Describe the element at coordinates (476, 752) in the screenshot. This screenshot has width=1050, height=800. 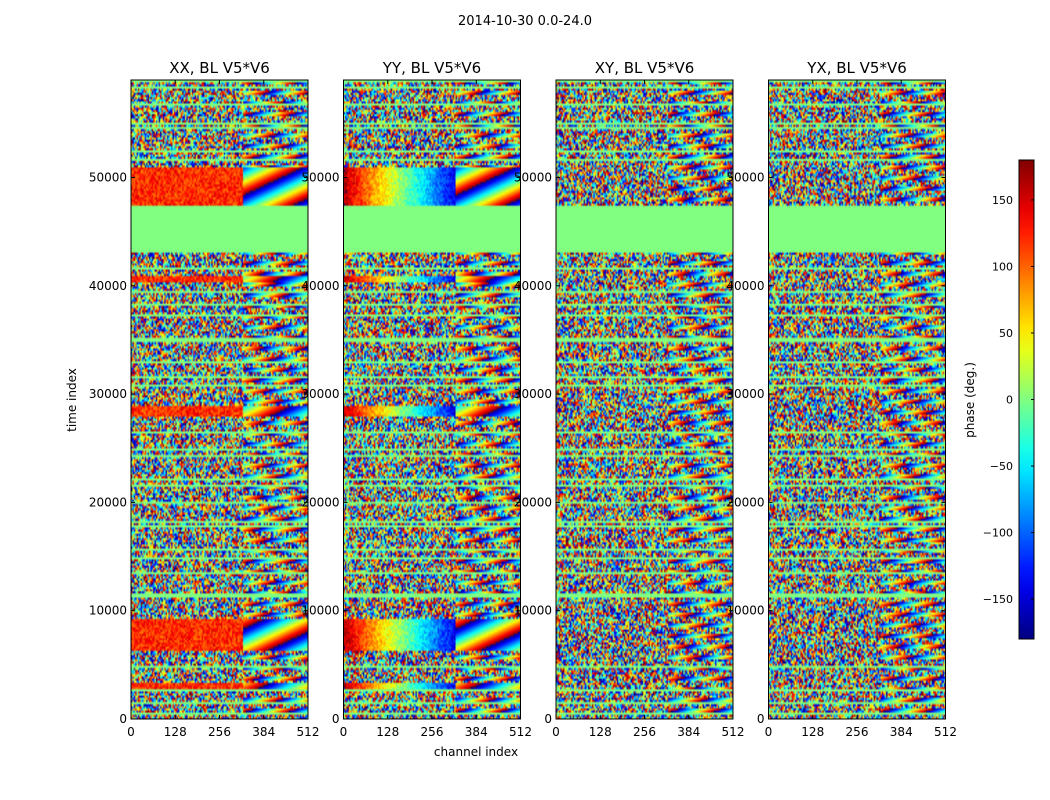
I see `x-axis-label: channel index` at that location.